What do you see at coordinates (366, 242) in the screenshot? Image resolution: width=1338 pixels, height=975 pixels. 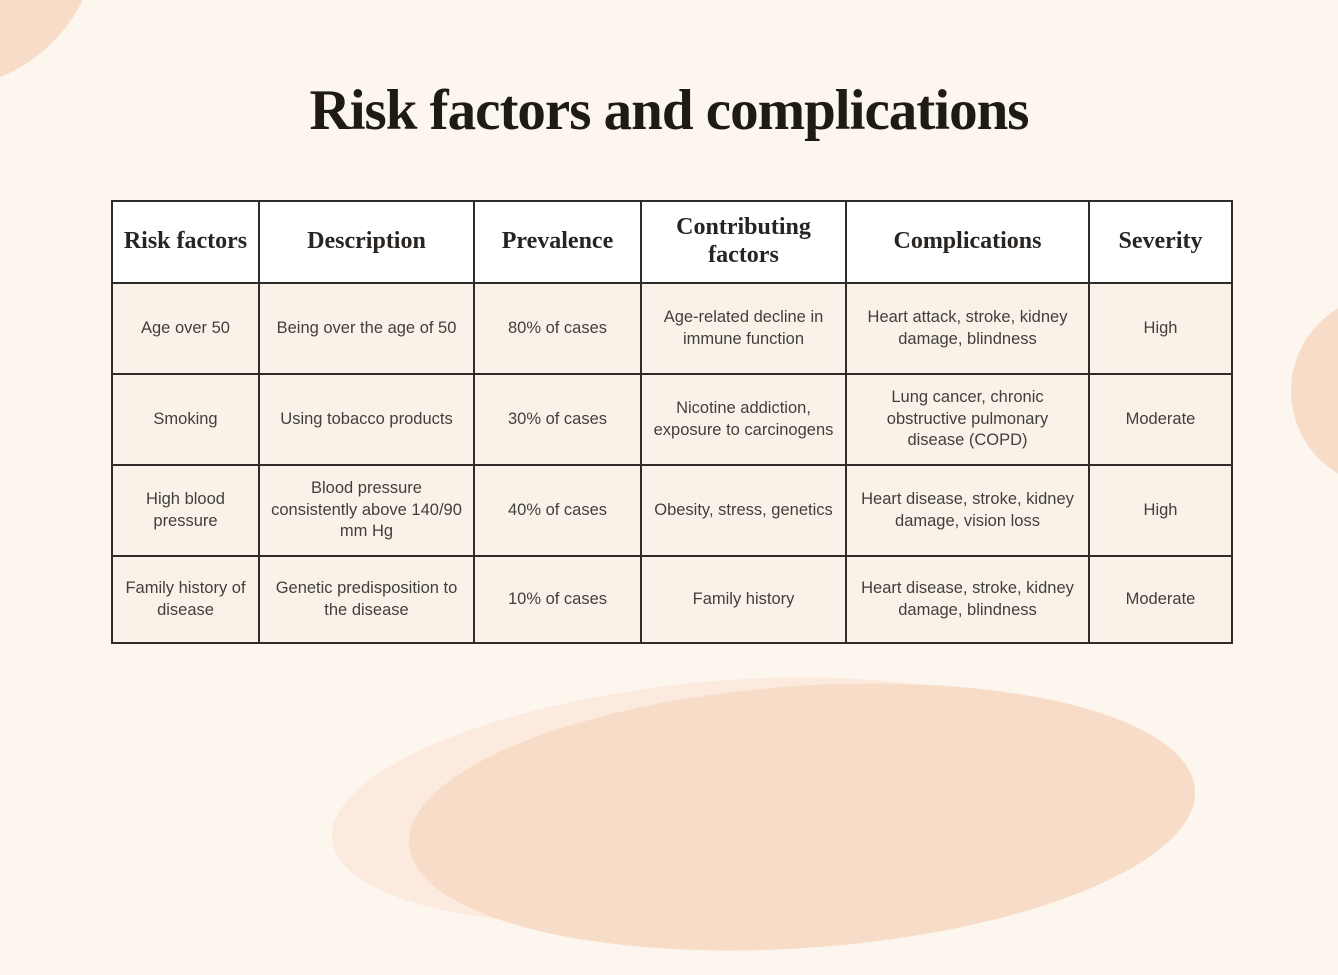 I see `column-header-description: Description` at bounding box center [366, 242].